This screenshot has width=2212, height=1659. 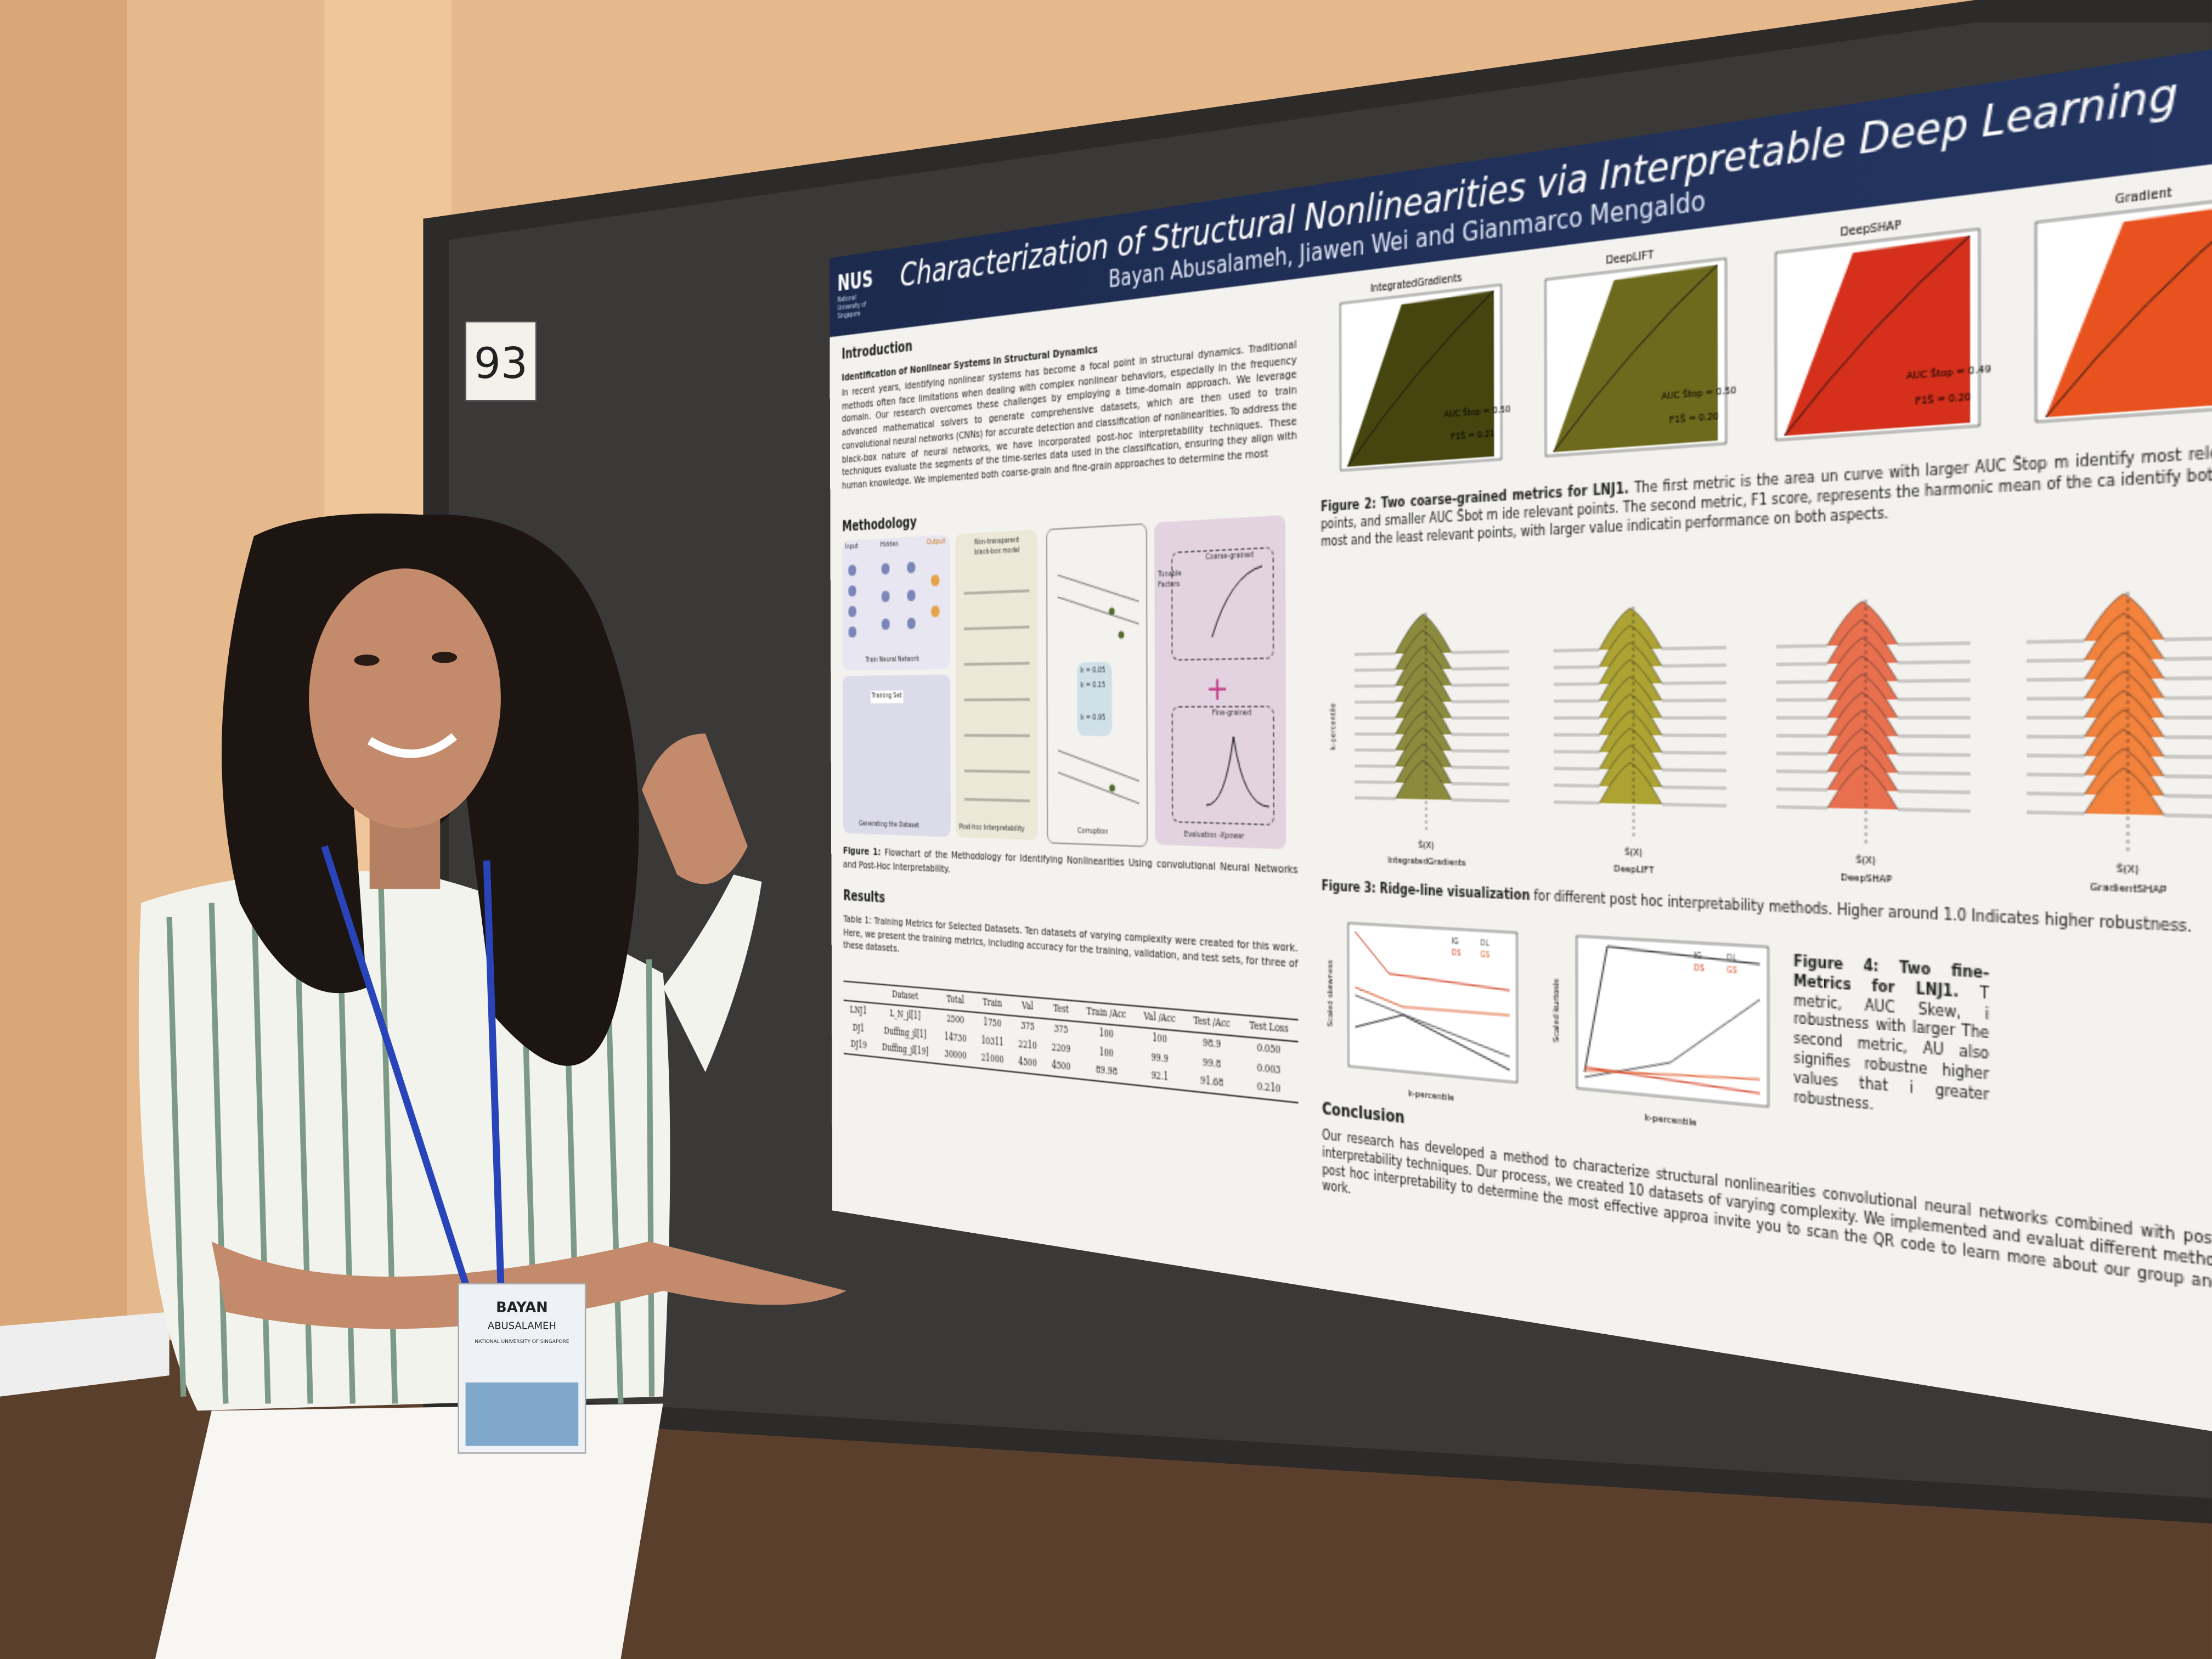 I want to click on coarse-plot: Gradient, so click(x=2109, y=319).